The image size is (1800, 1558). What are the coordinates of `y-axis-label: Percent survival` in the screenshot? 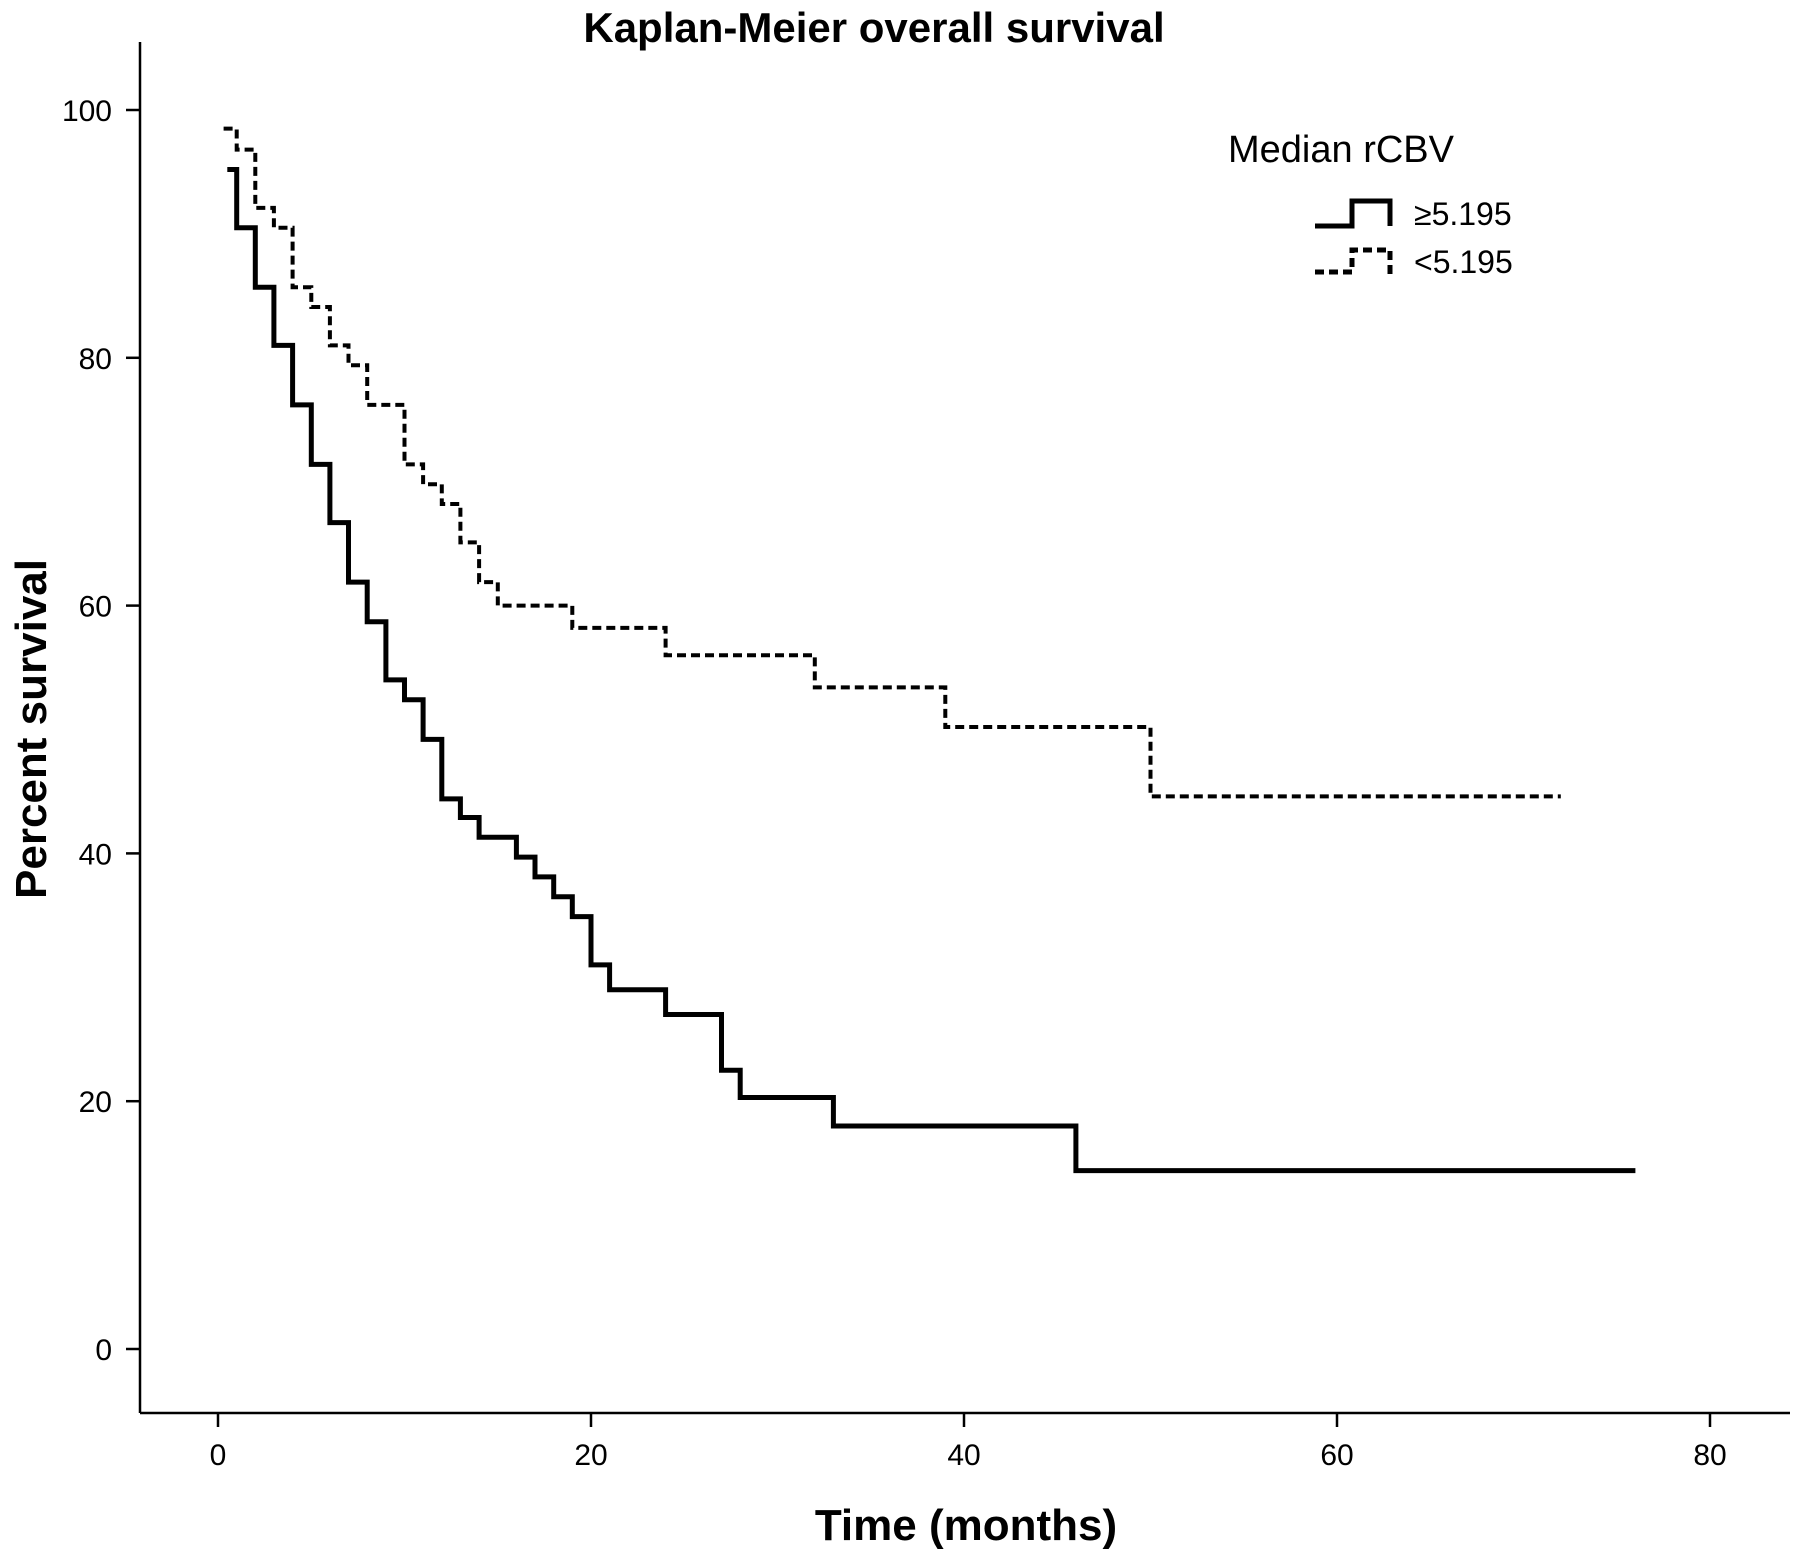 It's located at (31, 729).